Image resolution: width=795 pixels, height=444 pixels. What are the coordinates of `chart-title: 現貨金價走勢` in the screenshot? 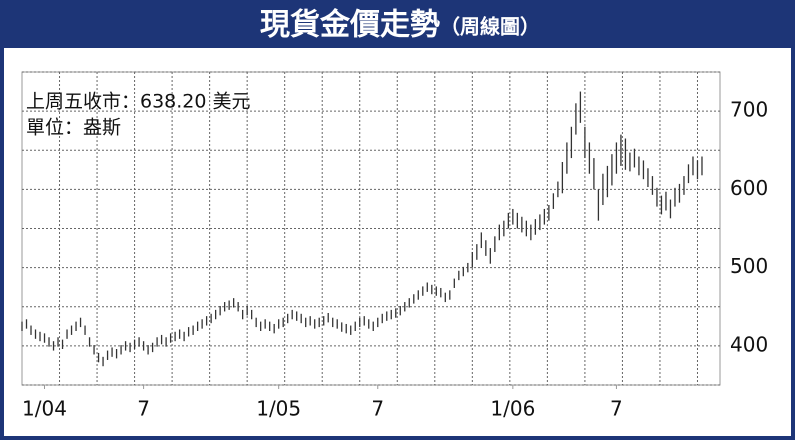 It's located at (350, 25).